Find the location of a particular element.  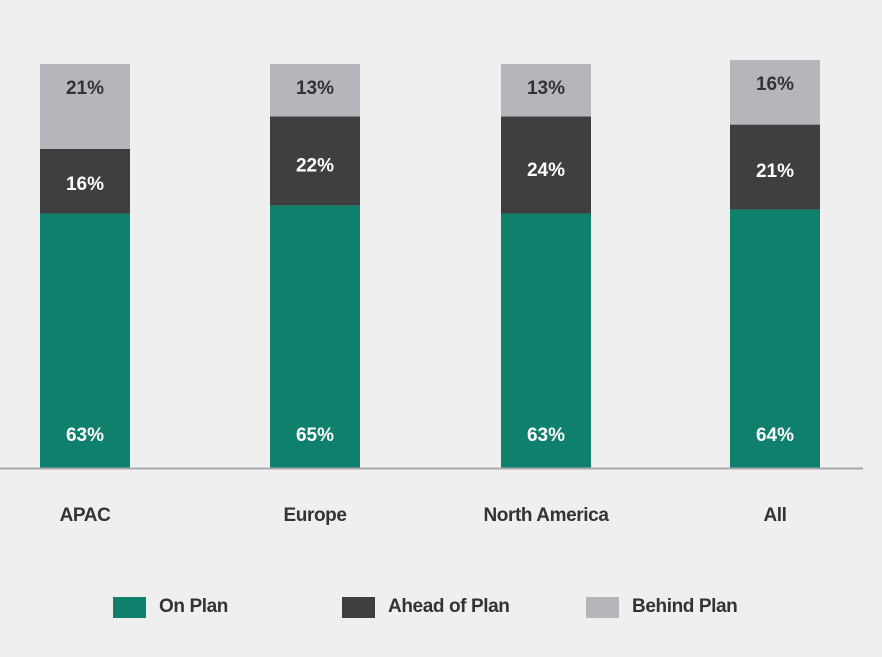

legend: On Plan Ahead of Plan Behind Plan is located at coordinates (441, 607).